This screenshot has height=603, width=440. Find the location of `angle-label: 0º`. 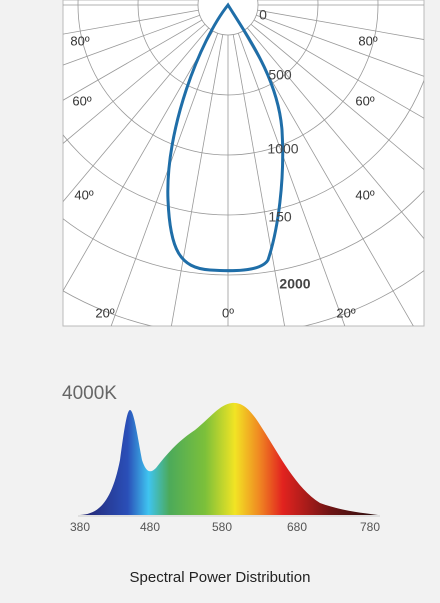

angle-label: 0º is located at coordinates (228, 312).